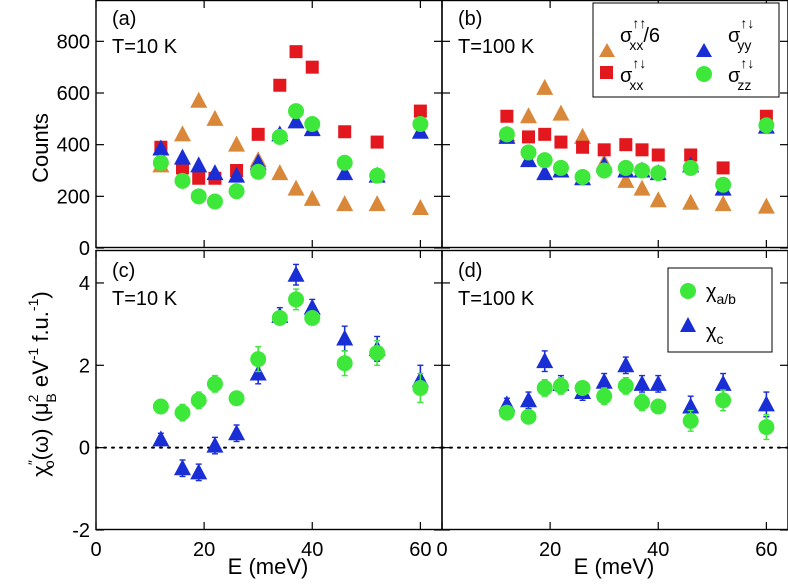 Image resolution: width=788 pixels, height=586 pixels. Describe the element at coordinates (73, 94) in the screenshot. I see `y-tick-label-a-3: 600` at that location.